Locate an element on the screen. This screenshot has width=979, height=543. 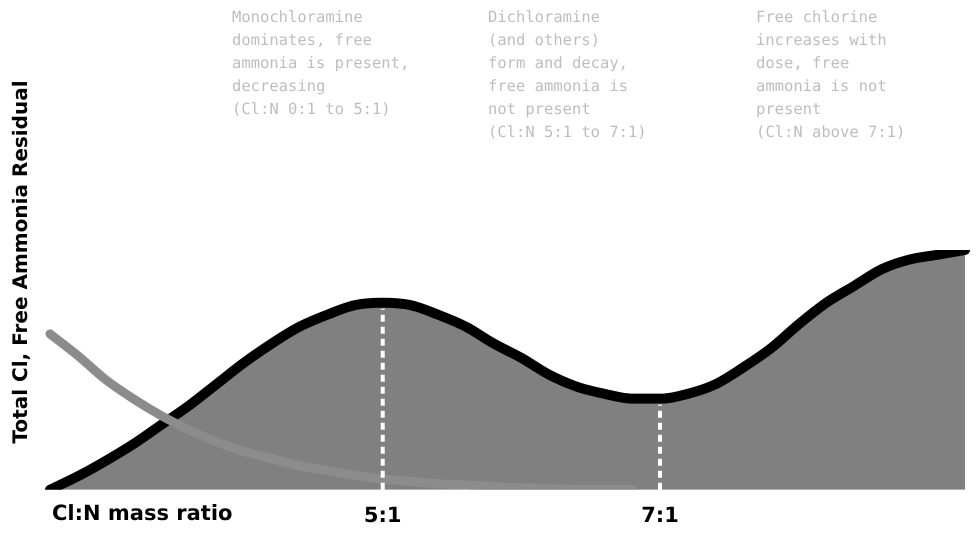
y-axis-title: Total Cl, Free Ammonia Residual is located at coordinates (20, 262).